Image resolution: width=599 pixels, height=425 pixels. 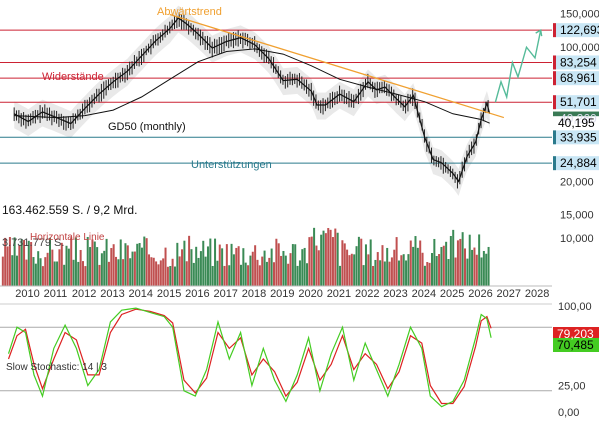 What do you see at coordinates (537, 294) in the screenshot?
I see `x-tick-2028: 2028` at bounding box center [537, 294].